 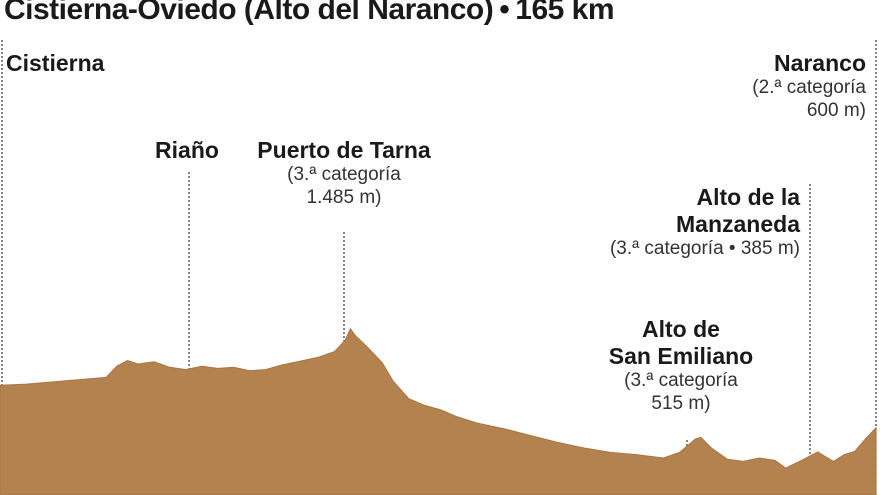 I want to click on label-cistierna: Cistierna, so click(x=55, y=63).